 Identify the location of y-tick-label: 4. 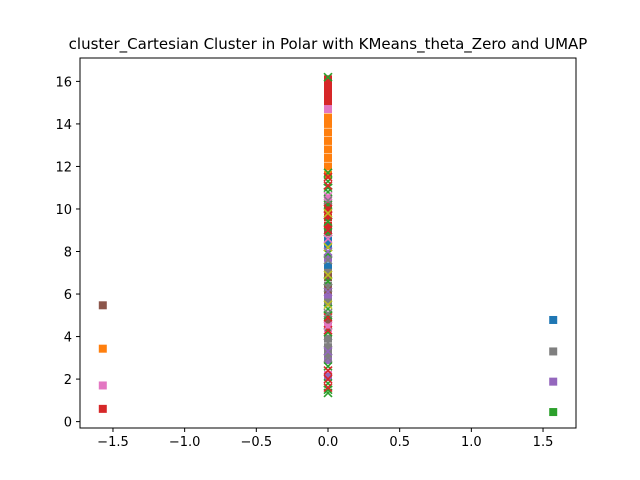
(68, 338).